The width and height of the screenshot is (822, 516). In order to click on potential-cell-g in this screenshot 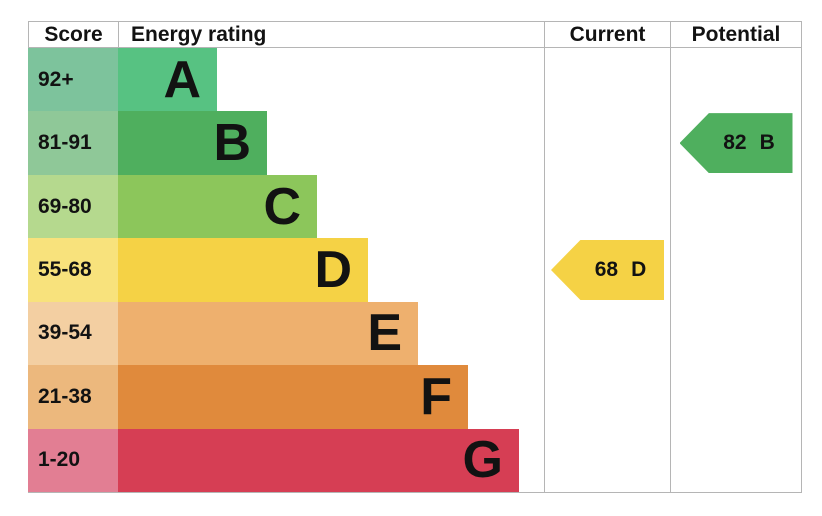, I will do `click(736, 460)`.